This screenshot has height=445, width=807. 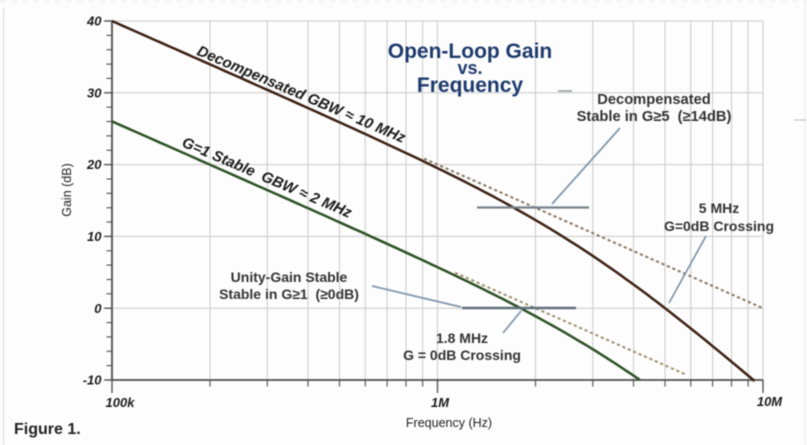 What do you see at coordinates (289, 294) in the screenshot?
I see `svg-text: Stable in G≥1 (≥0dB)` at bounding box center [289, 294].